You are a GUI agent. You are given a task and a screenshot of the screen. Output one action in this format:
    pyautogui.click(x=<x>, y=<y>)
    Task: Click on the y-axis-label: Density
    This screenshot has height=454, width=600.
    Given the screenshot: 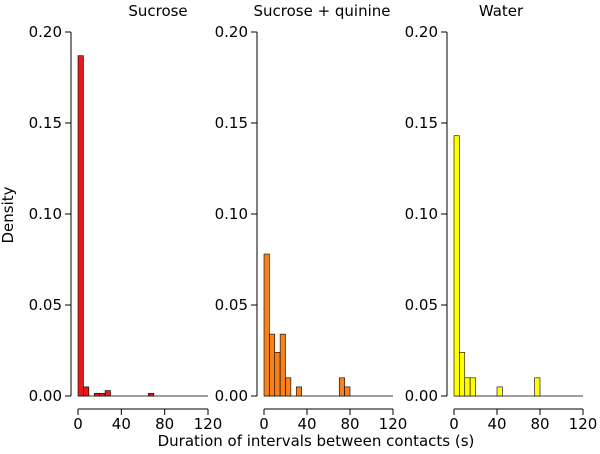 What is the action you would take?
    pyautogui.click(x=8, y=214)
    